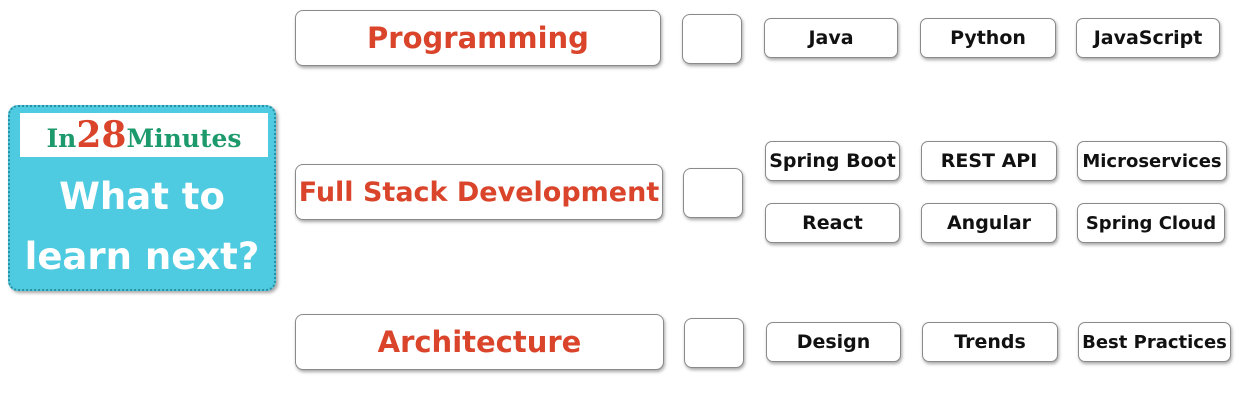  I want to click on chip-react: React, so click(832, 223).